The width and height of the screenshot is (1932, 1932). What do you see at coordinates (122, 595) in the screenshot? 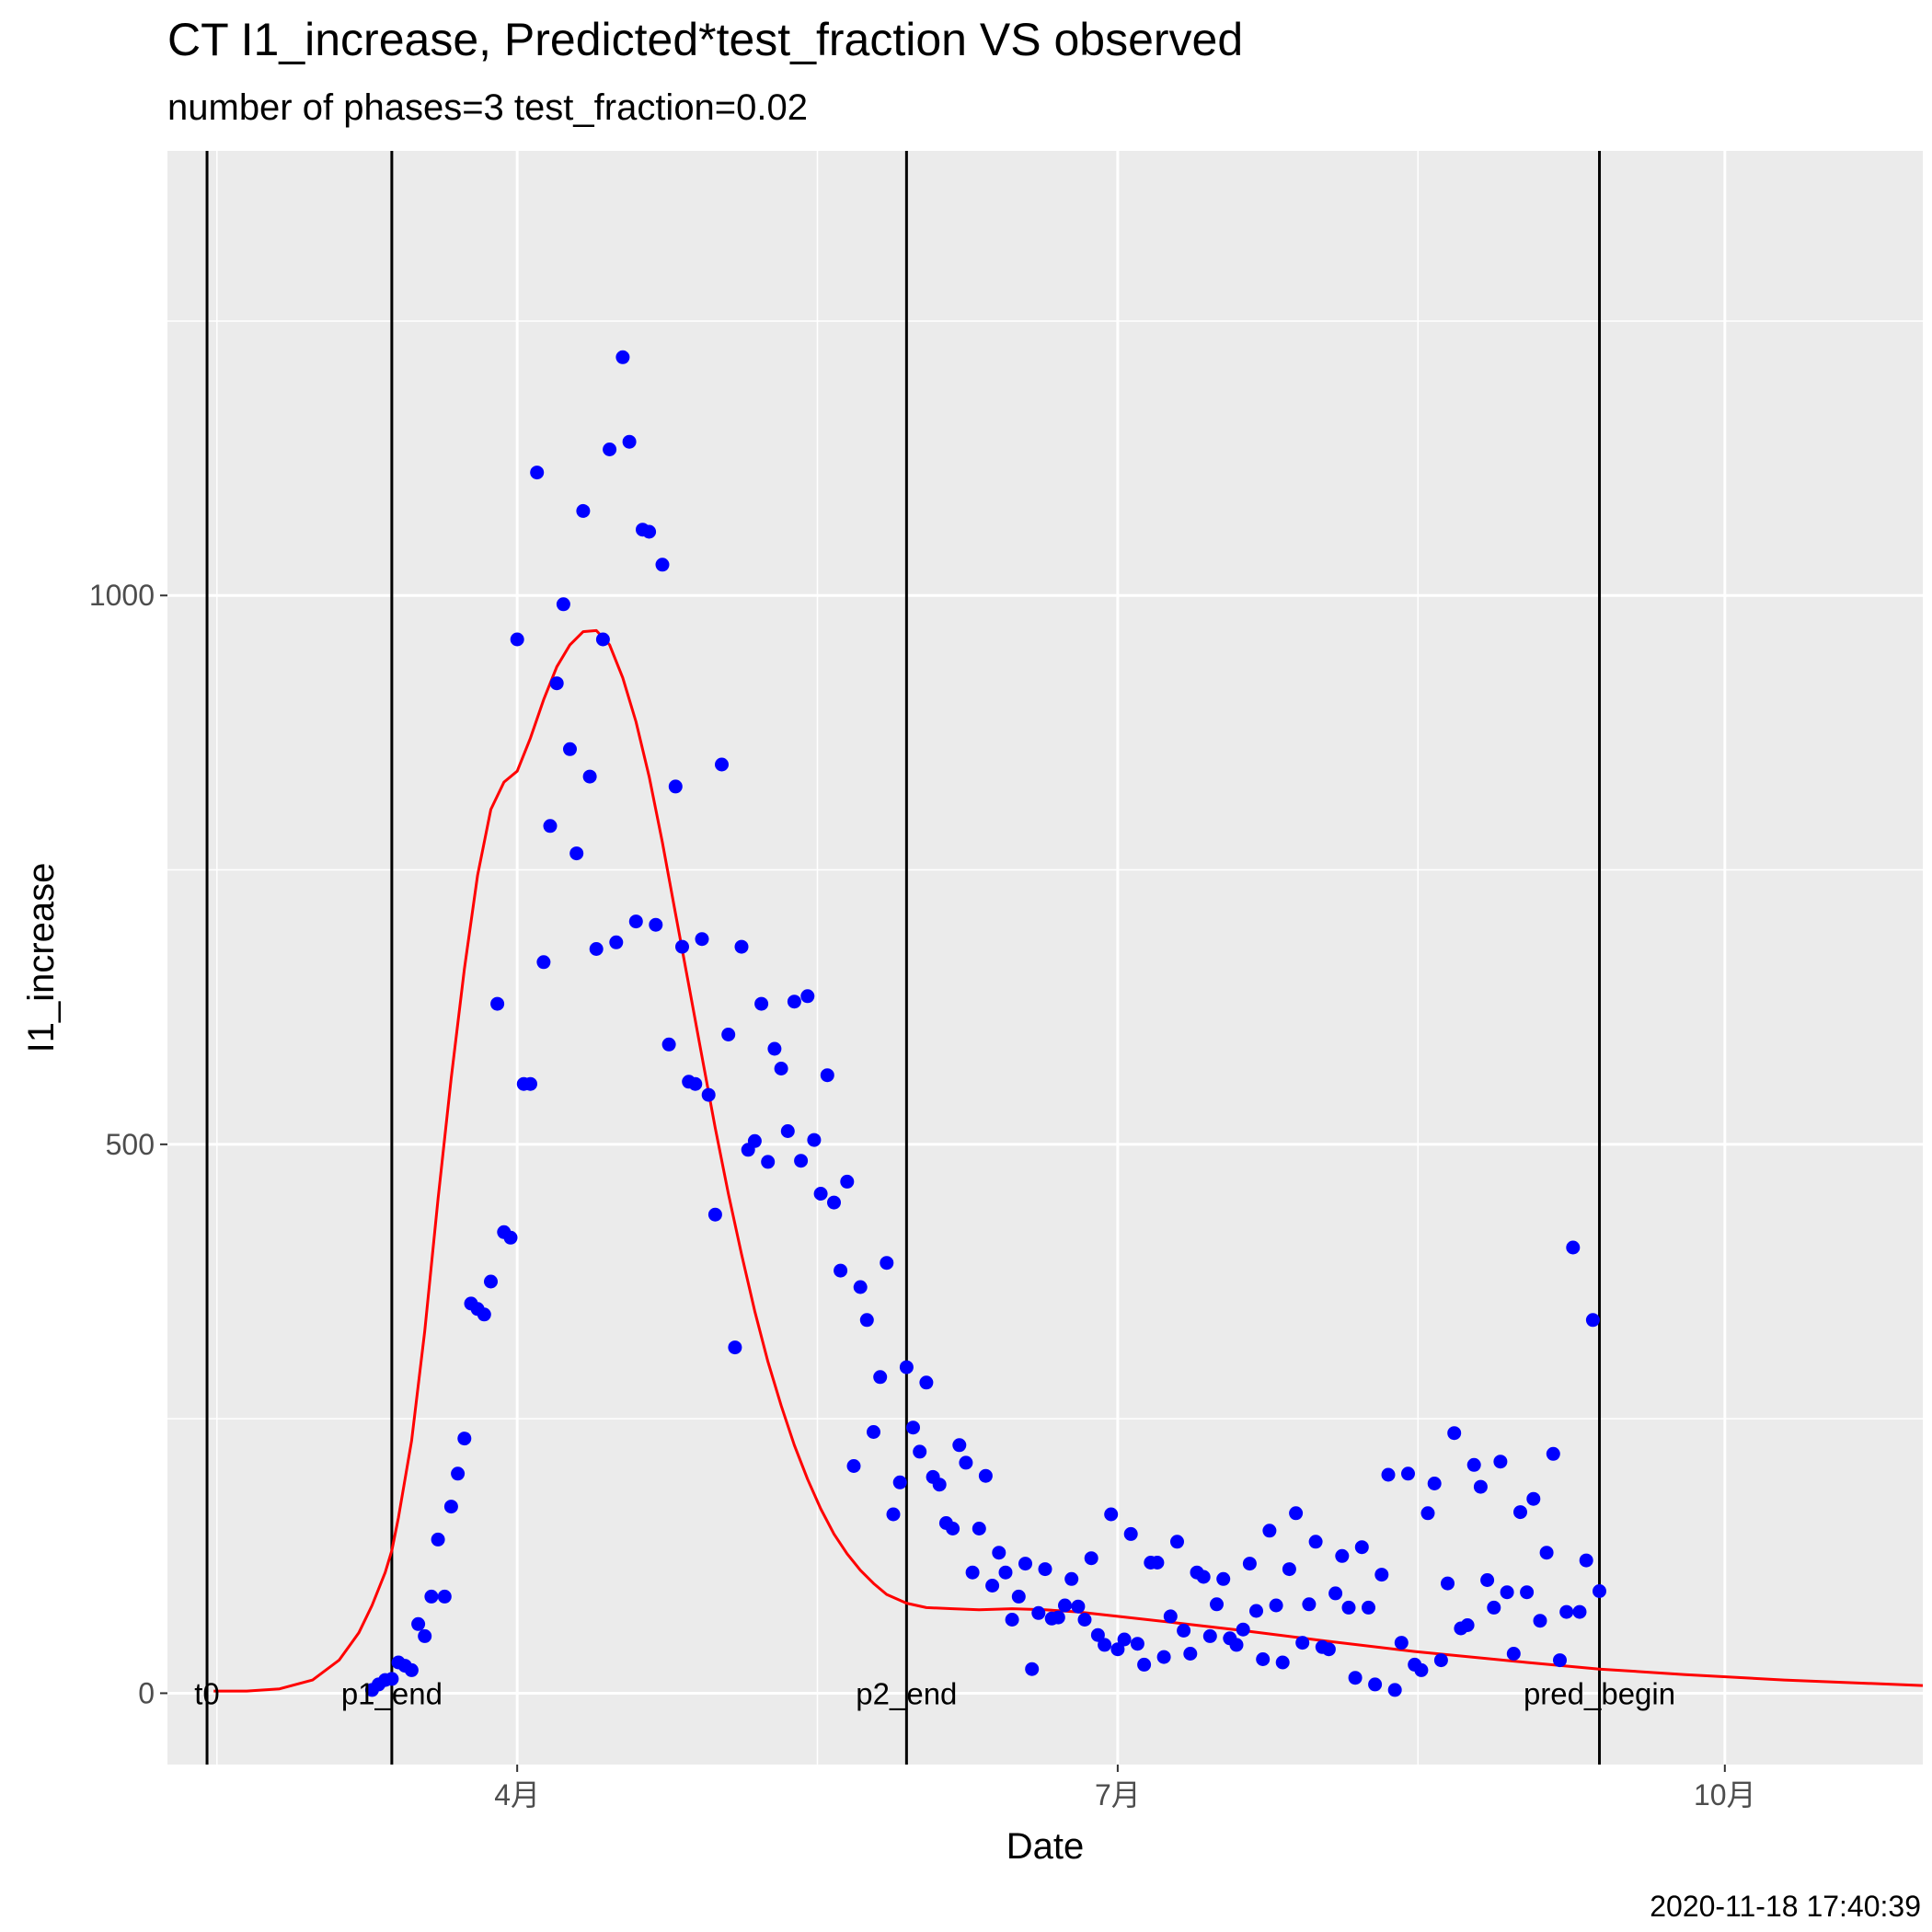
I see `y-tick-label: 1000` at bounding box center [122, 595].